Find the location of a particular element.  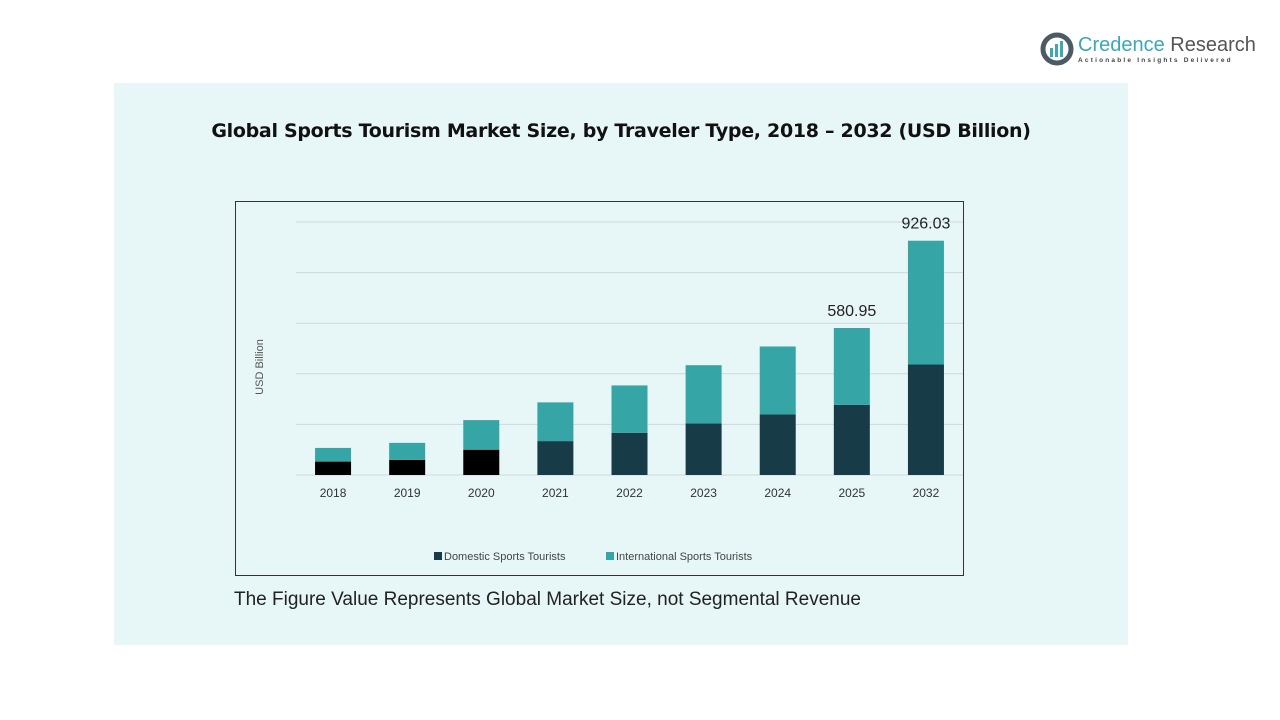

x-tick-label: 2025 is located at coordinates (851, 493).